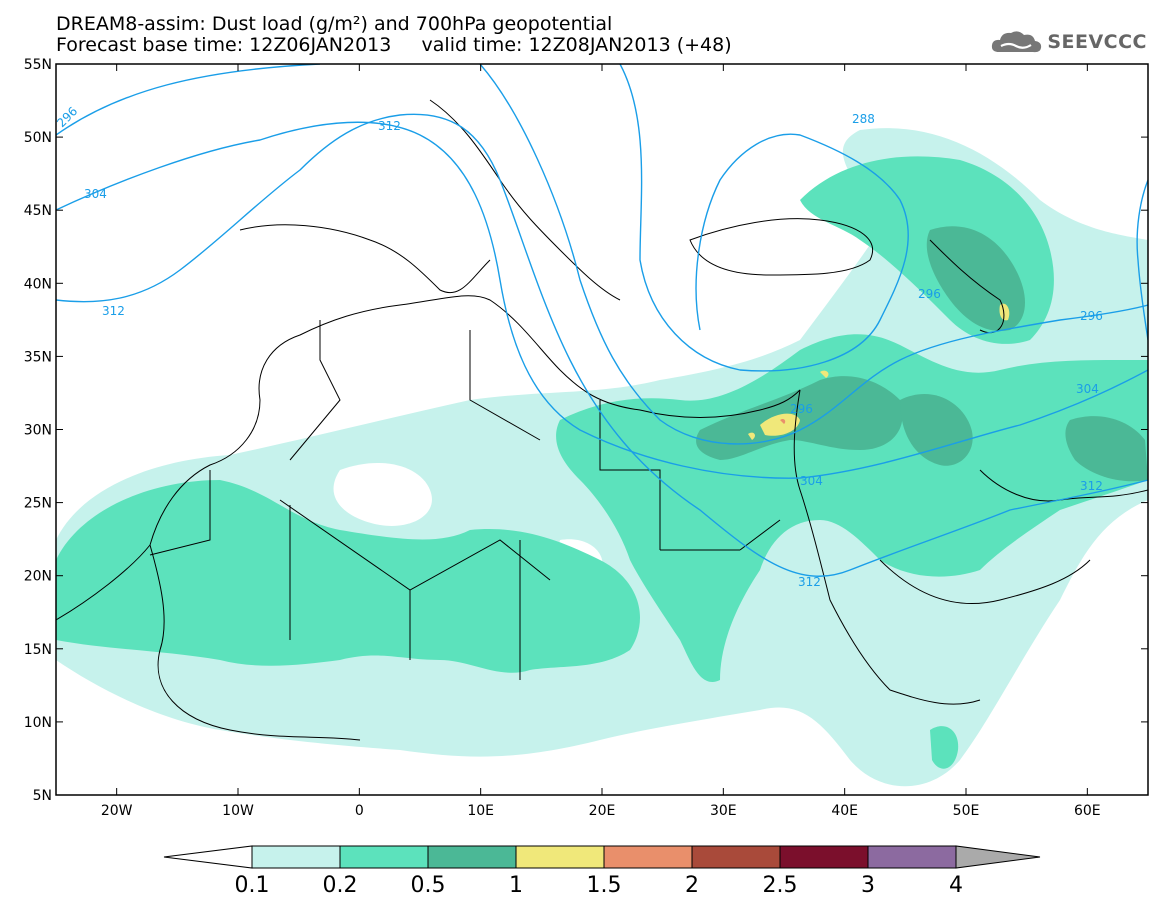 This screenshot has height=907, width=1165. Describe the element at coordinates (38, 65) in the screenshot. I see `lat-tick-label: 55N` at that location.